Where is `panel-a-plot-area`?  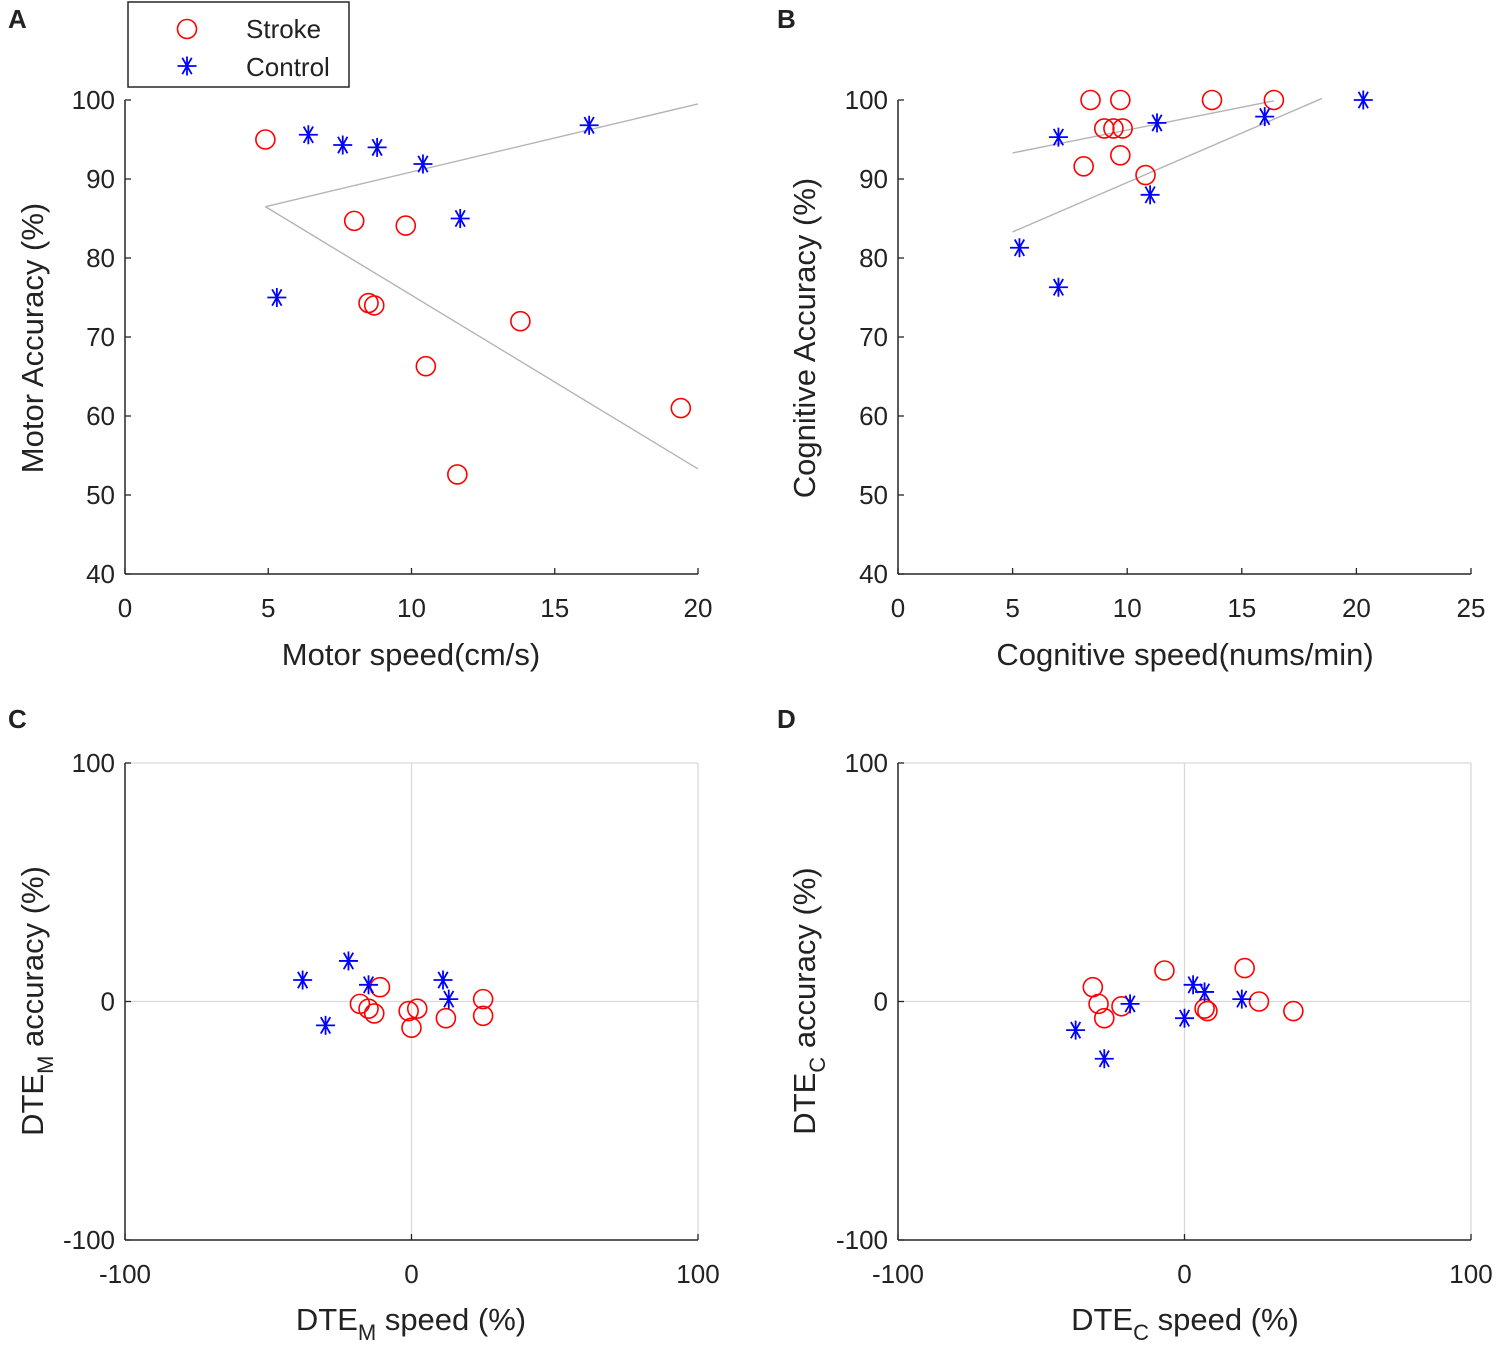
panel-a-plot-area is located at coordinates (411, 337).